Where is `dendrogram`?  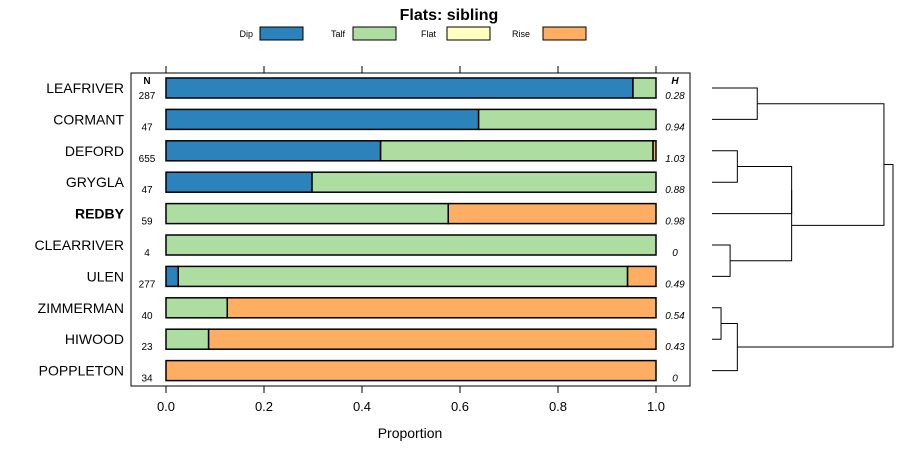
dendrogram is located at coordinates (803, 229).